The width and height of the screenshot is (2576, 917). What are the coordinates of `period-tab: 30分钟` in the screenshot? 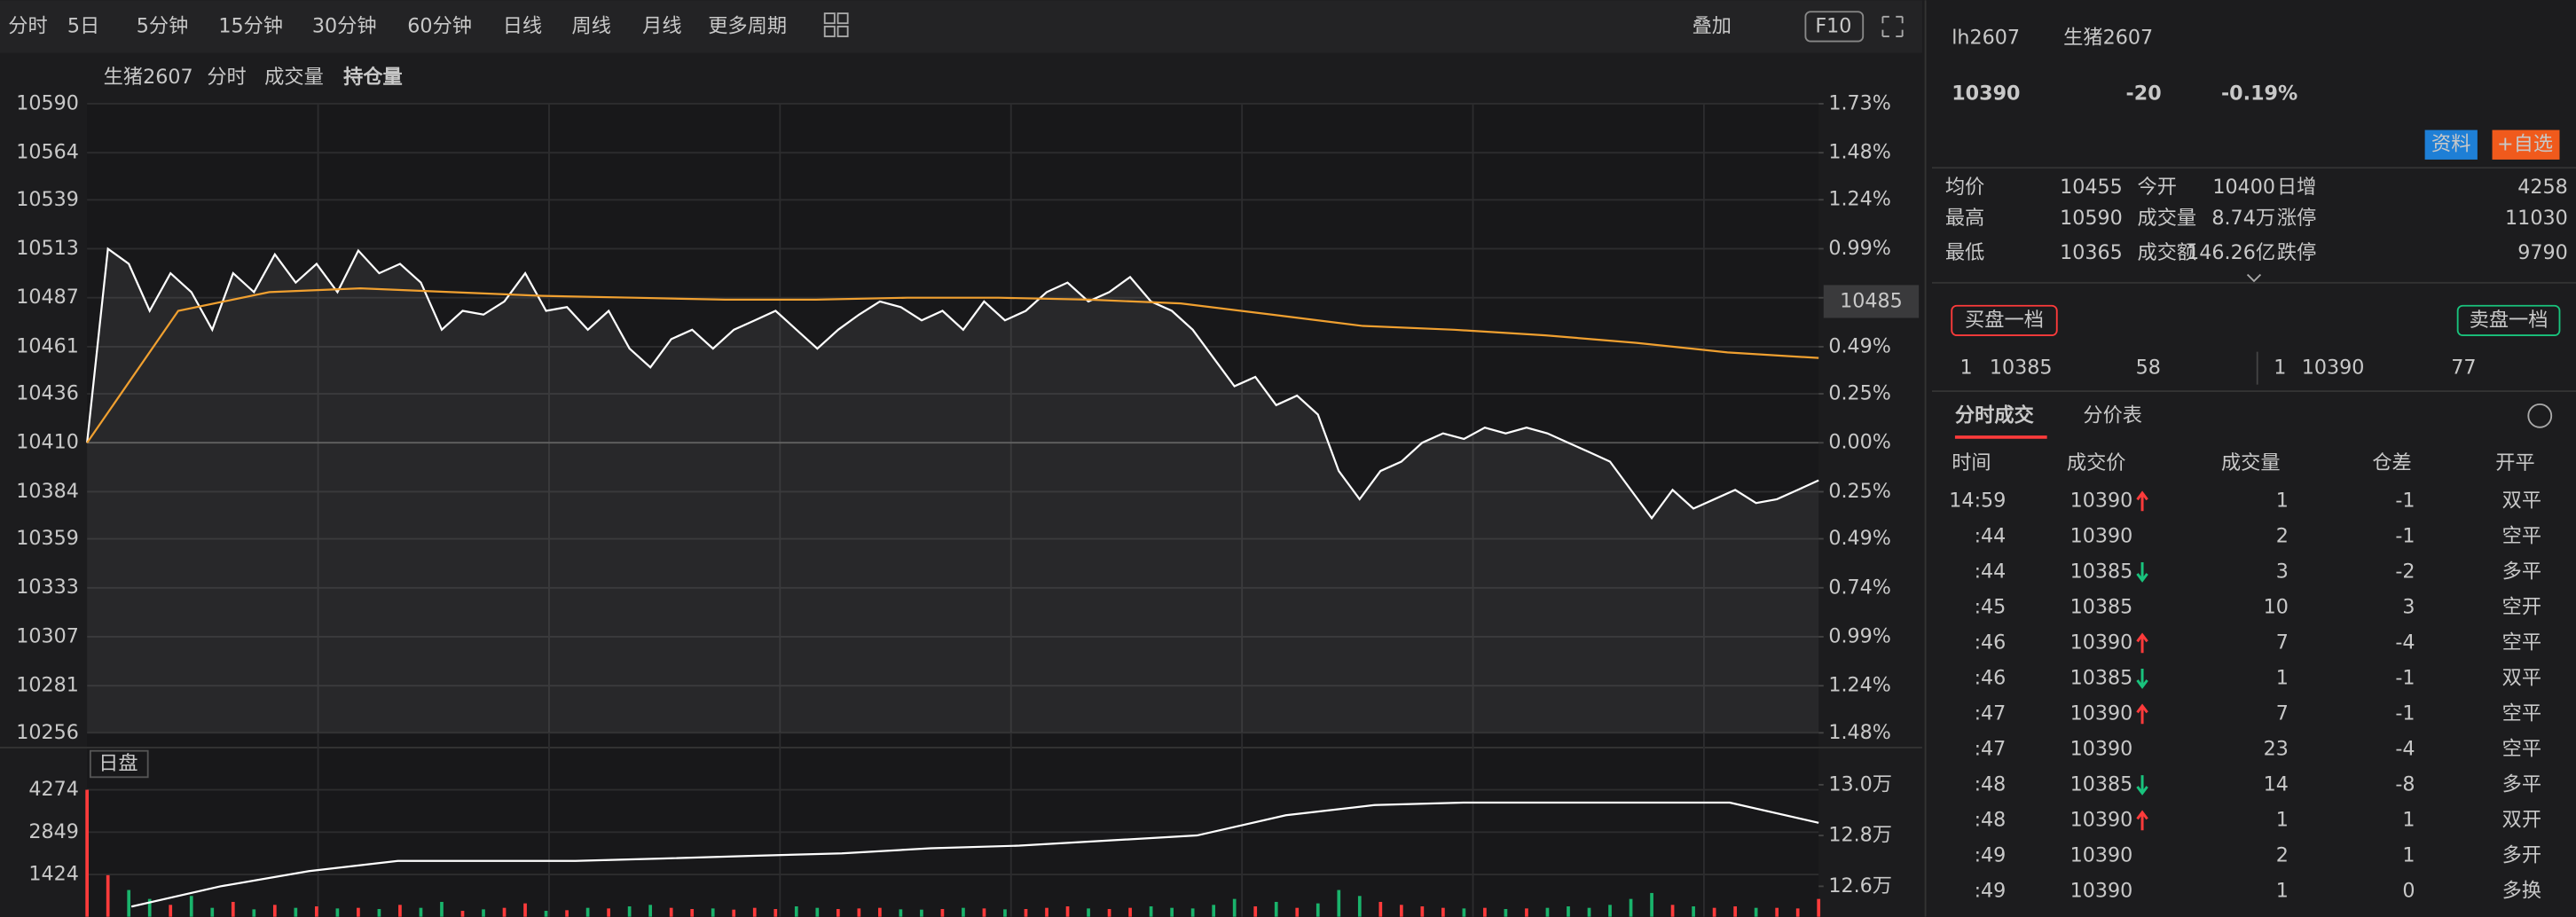 It's located at (344, 25).